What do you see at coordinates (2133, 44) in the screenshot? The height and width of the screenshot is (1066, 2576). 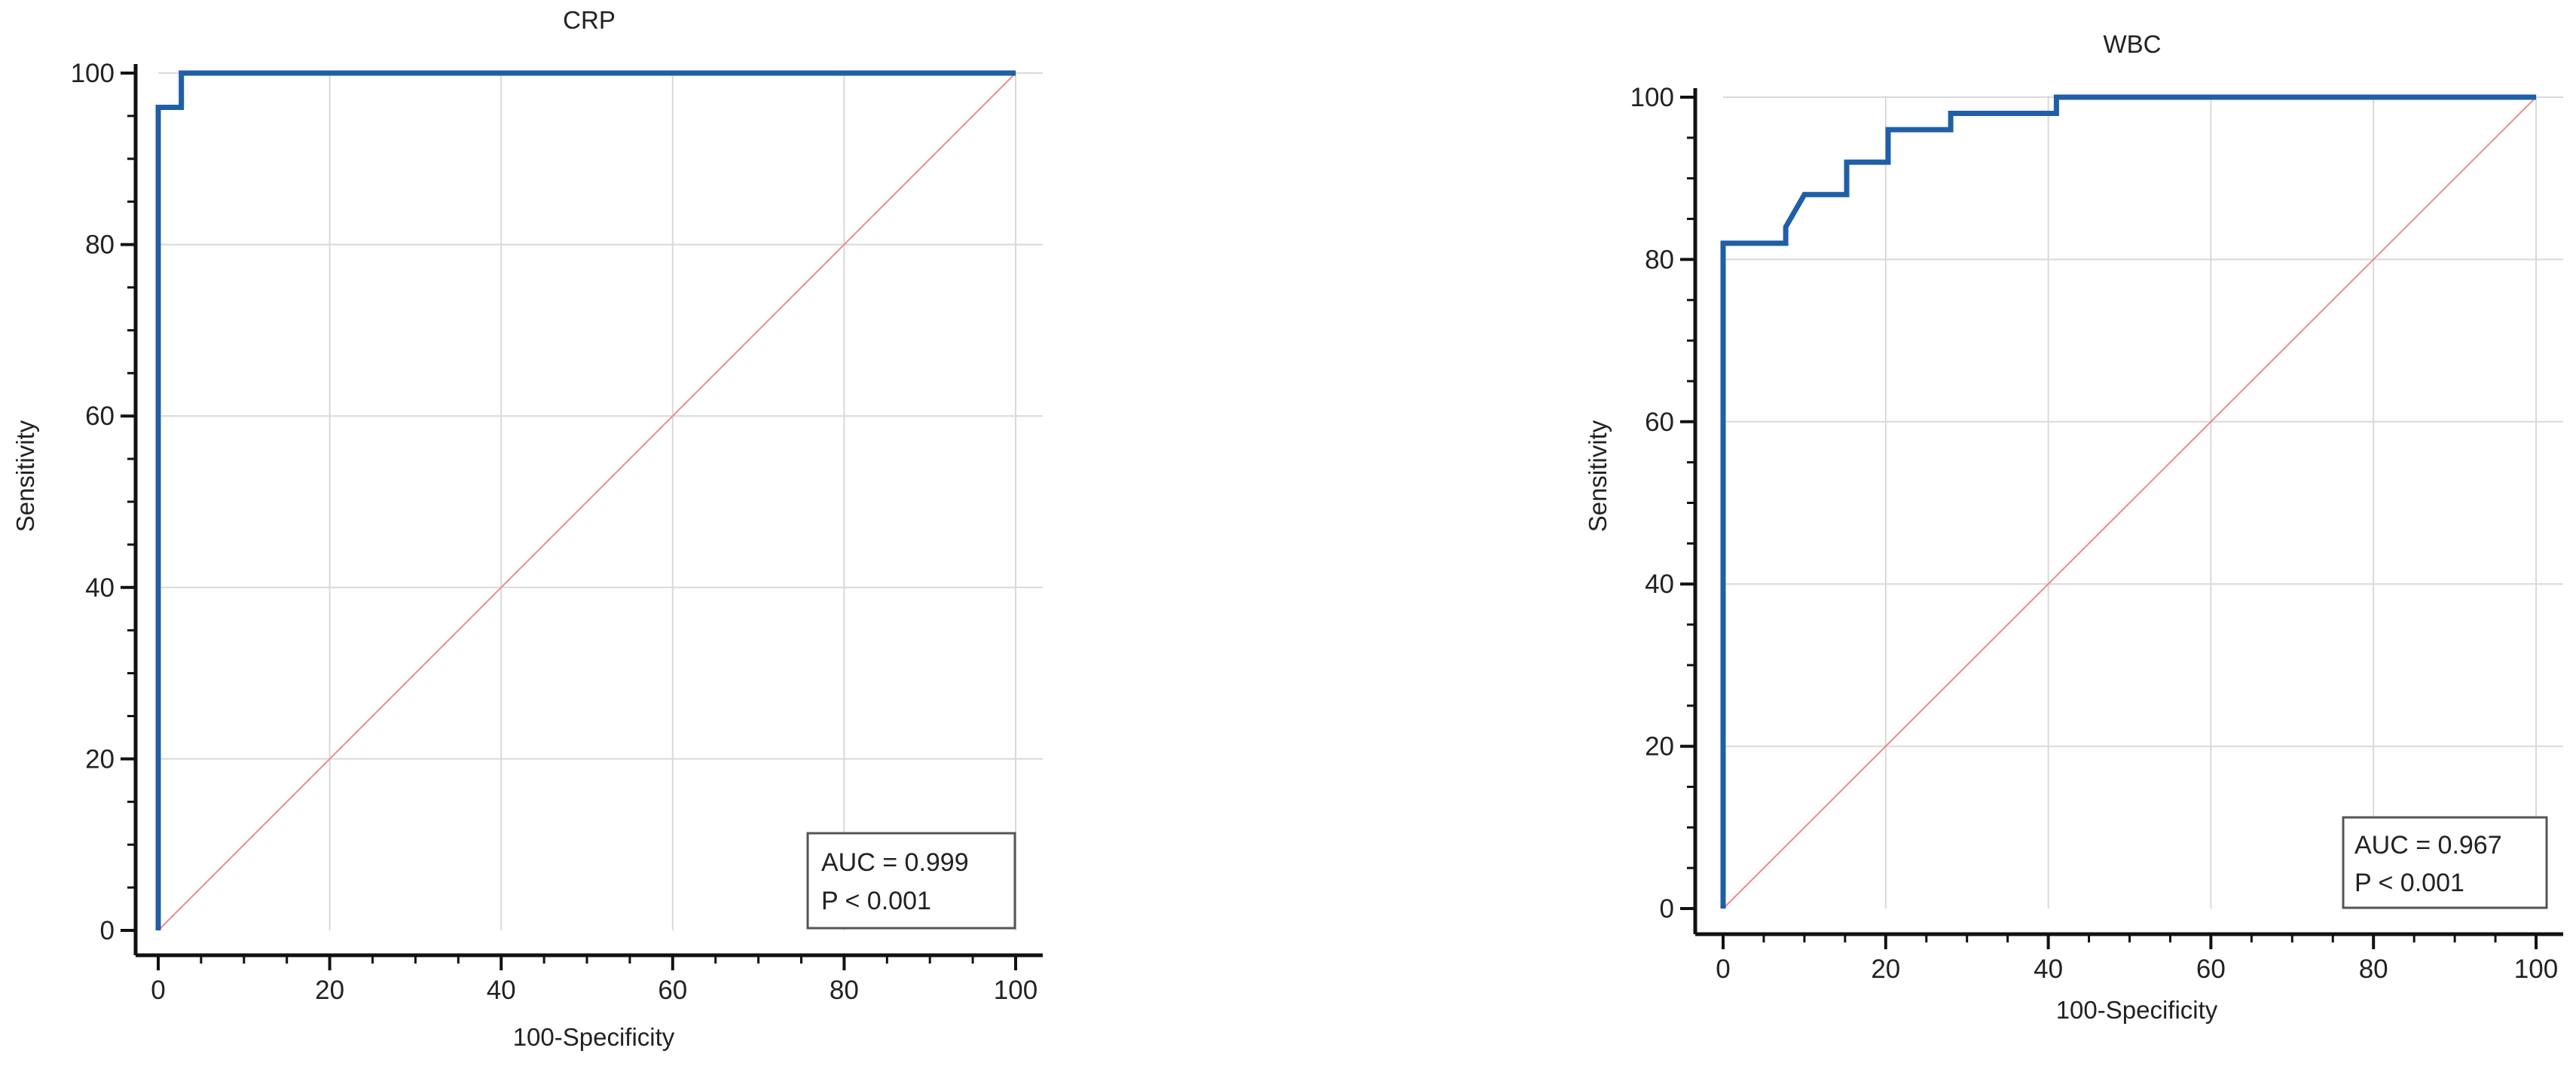 I see `chart-title: WBC` at bounding box center [2133, 44].